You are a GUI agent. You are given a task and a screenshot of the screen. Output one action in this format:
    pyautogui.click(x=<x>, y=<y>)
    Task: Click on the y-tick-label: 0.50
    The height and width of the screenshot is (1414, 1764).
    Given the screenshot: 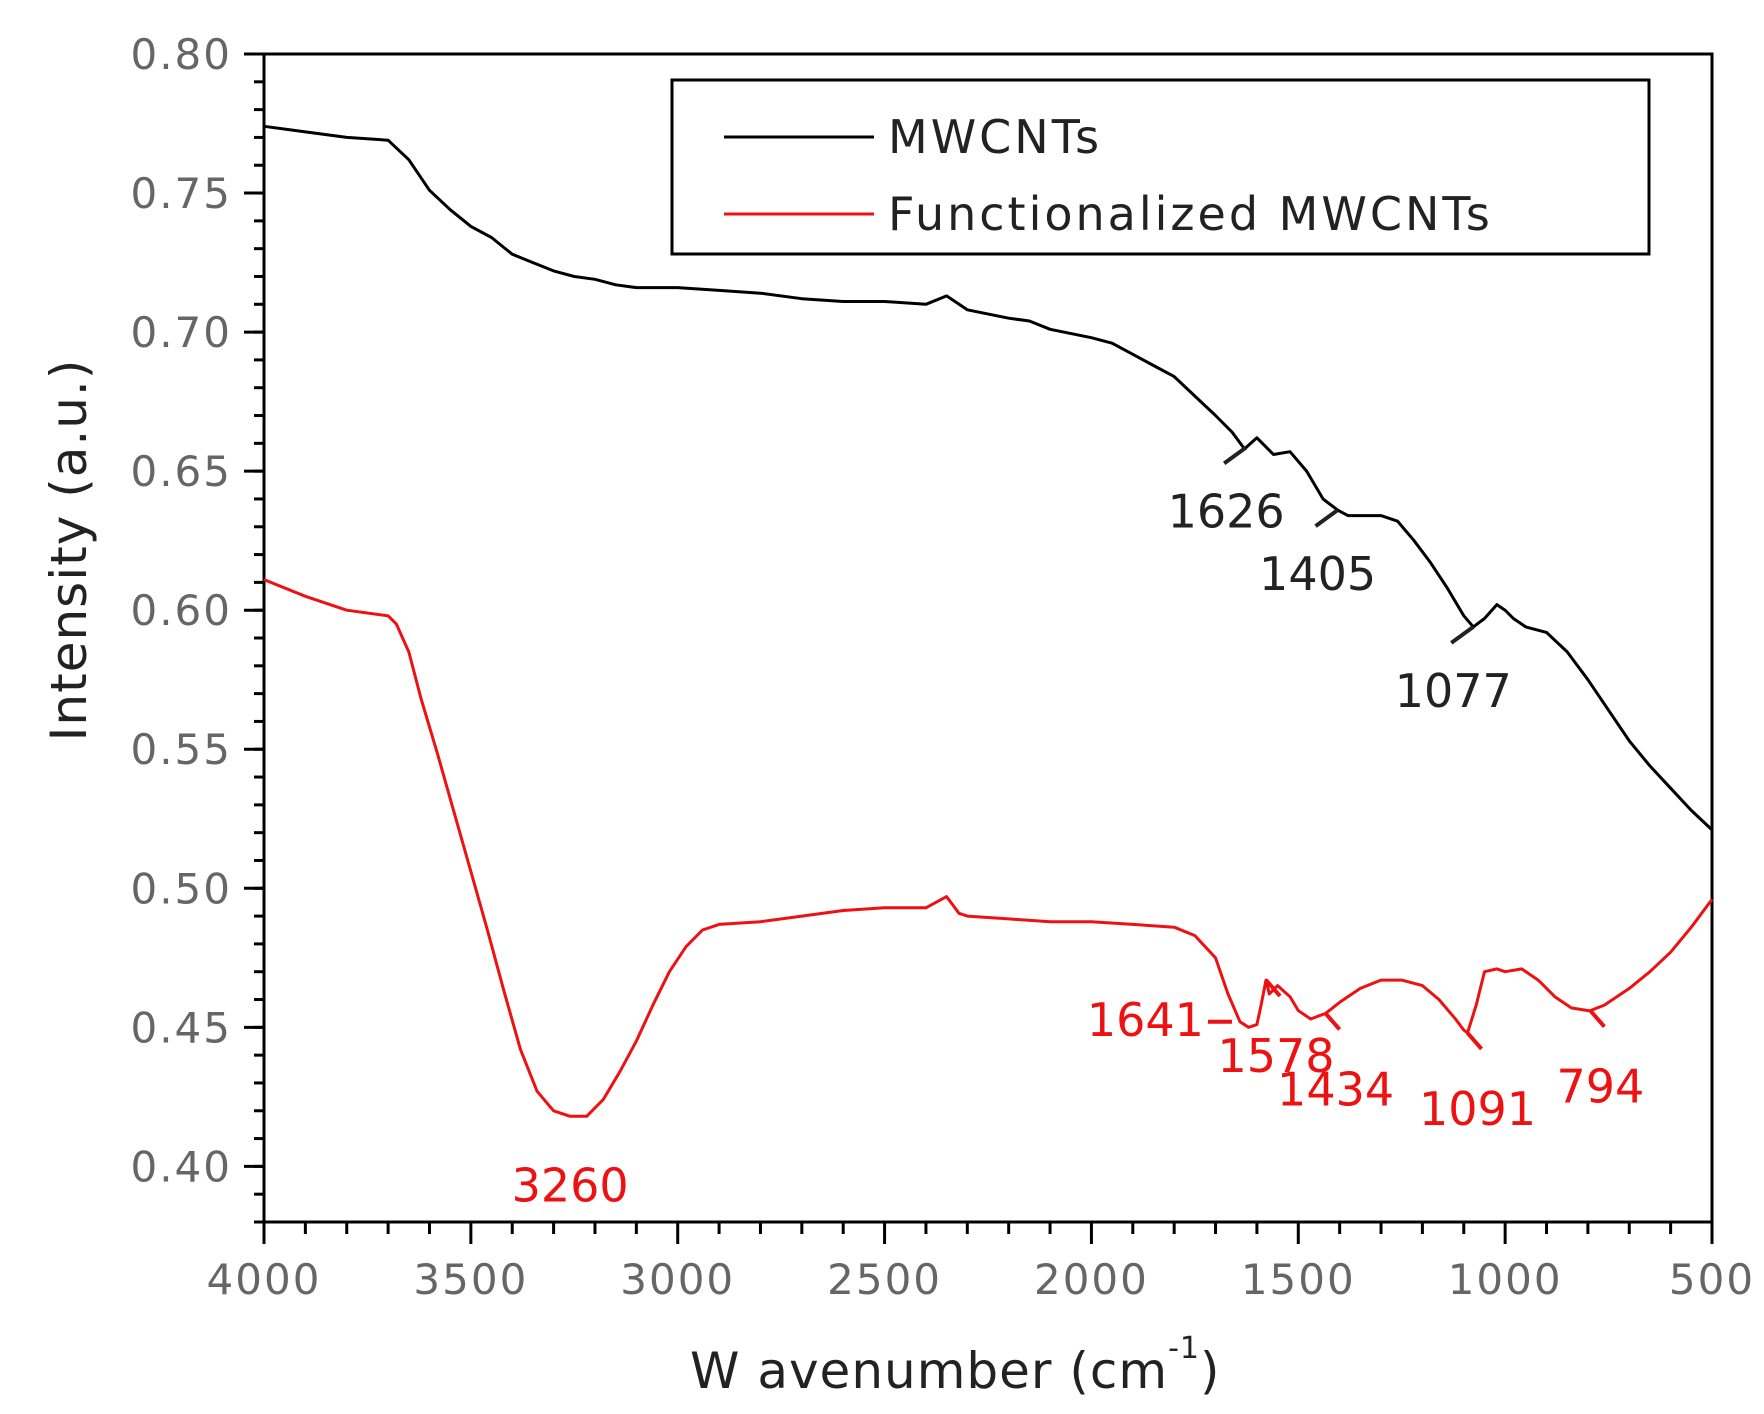 What is the action you would take?
    pyautogui.click(x=181, y=888)
    